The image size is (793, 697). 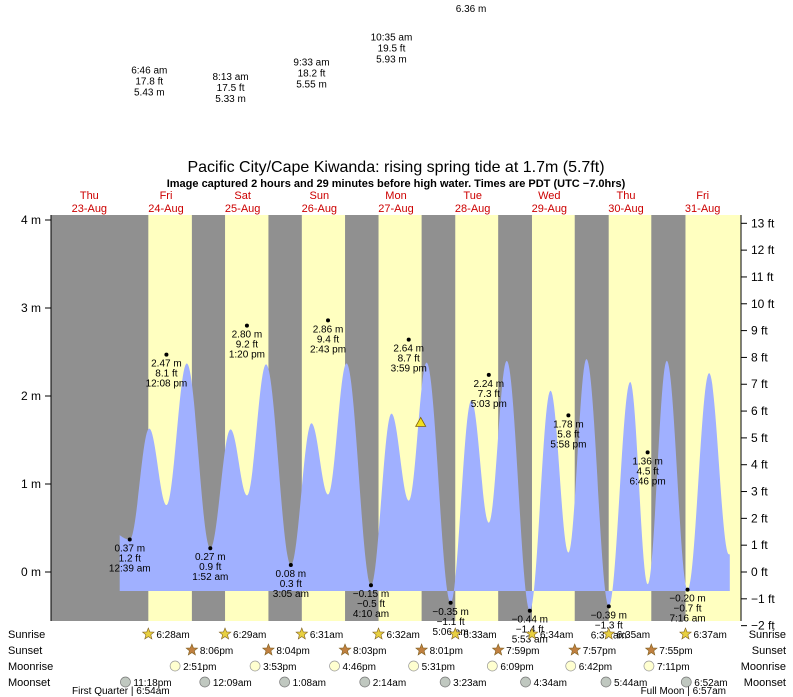 What do you see at coordinates (765, 683) in the screenshot?
I see `moonset-row-label-right: Moonset` at bounding box center [765, 683].